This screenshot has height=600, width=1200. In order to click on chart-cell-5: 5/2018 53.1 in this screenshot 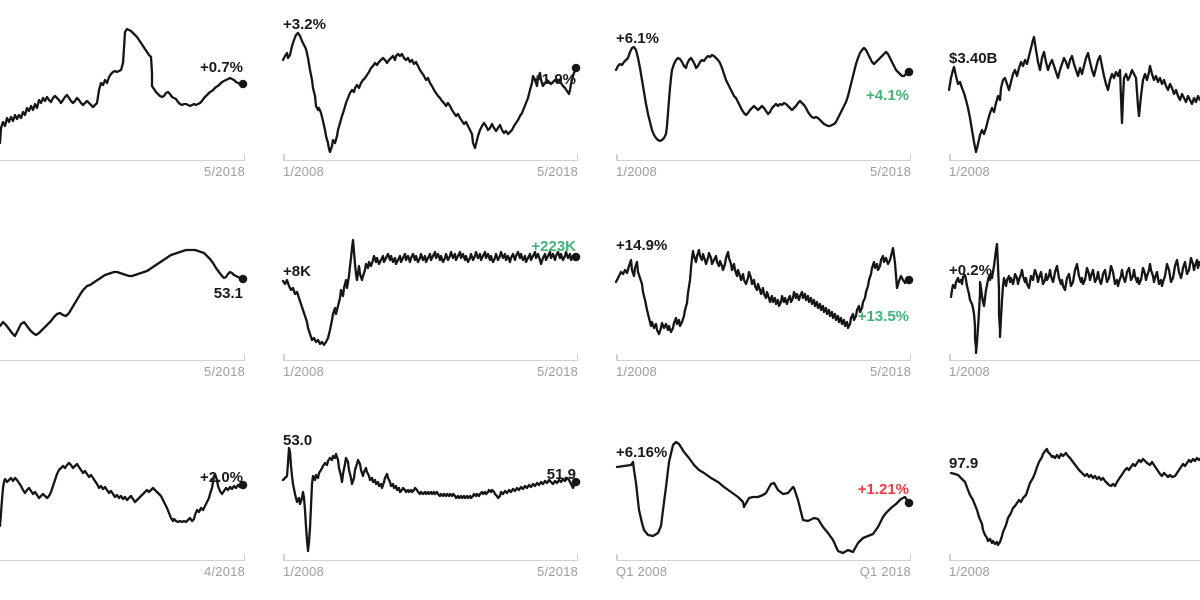, I will do `click(124, 300)`.